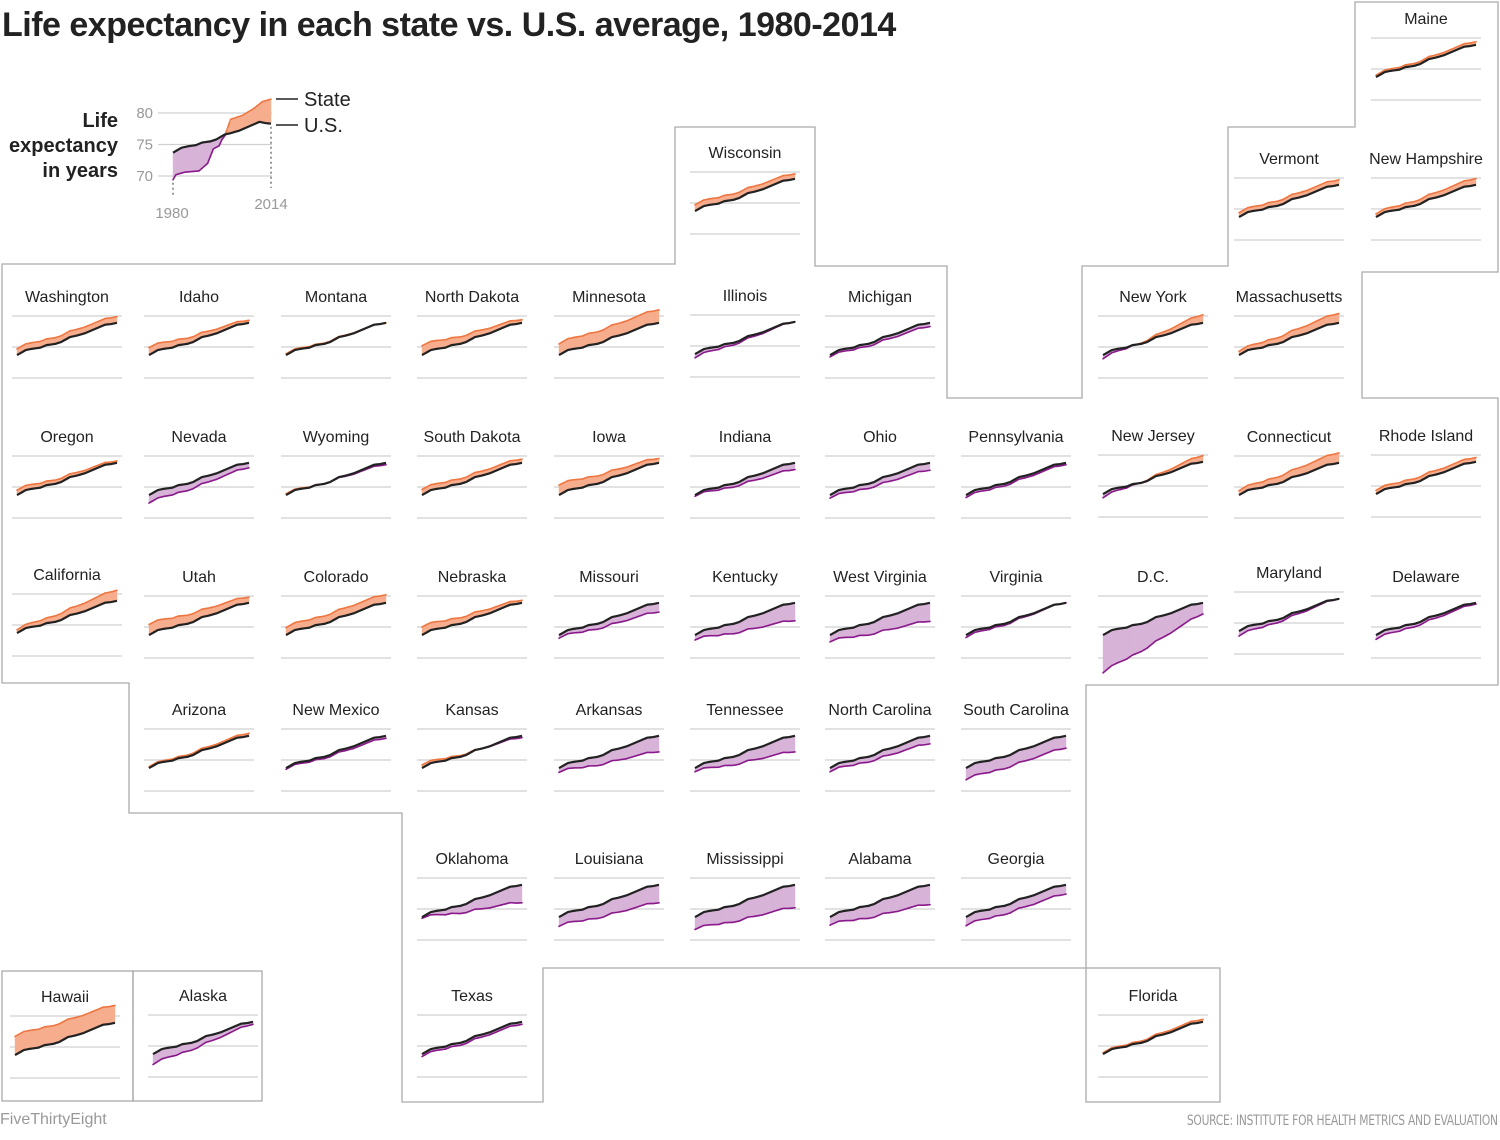  I want to click on state-name: Louisiana, so click(609, 859).